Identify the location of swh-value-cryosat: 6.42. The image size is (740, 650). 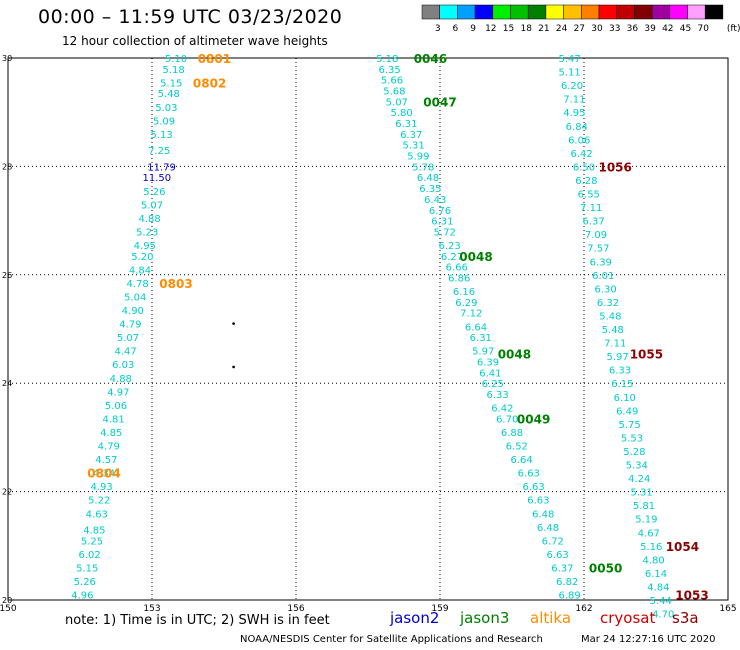
(581, 154).